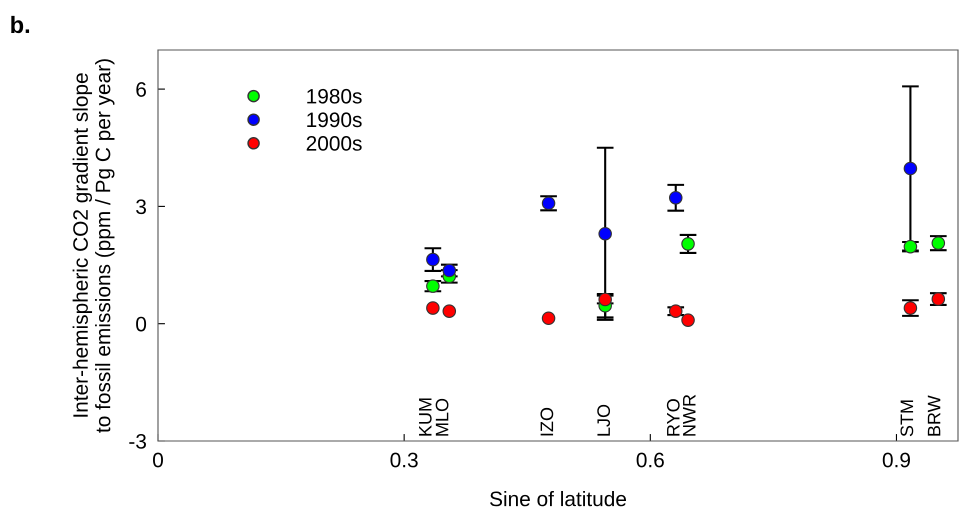 Image resolution: width=969 pixels, height=528 pixels. What do you see at coordinates (158, 460) in the screenshot?
I see `x-tick-label: 0` at bounding box center [158, 460].